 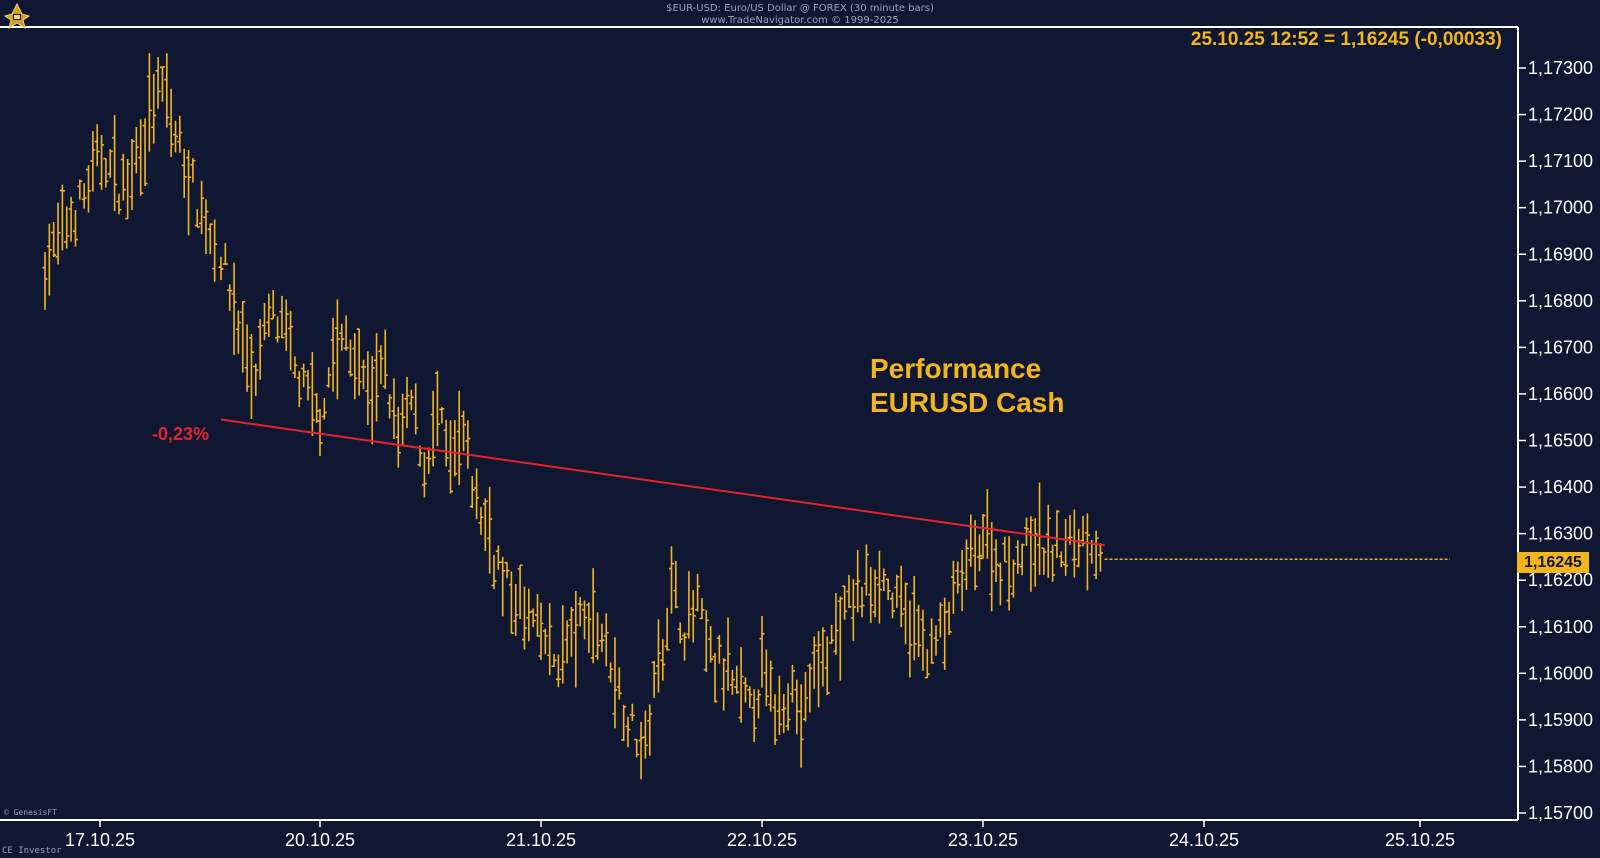 I want to click on x-tick-label: 23.10.25, so click(x=983, y=840).